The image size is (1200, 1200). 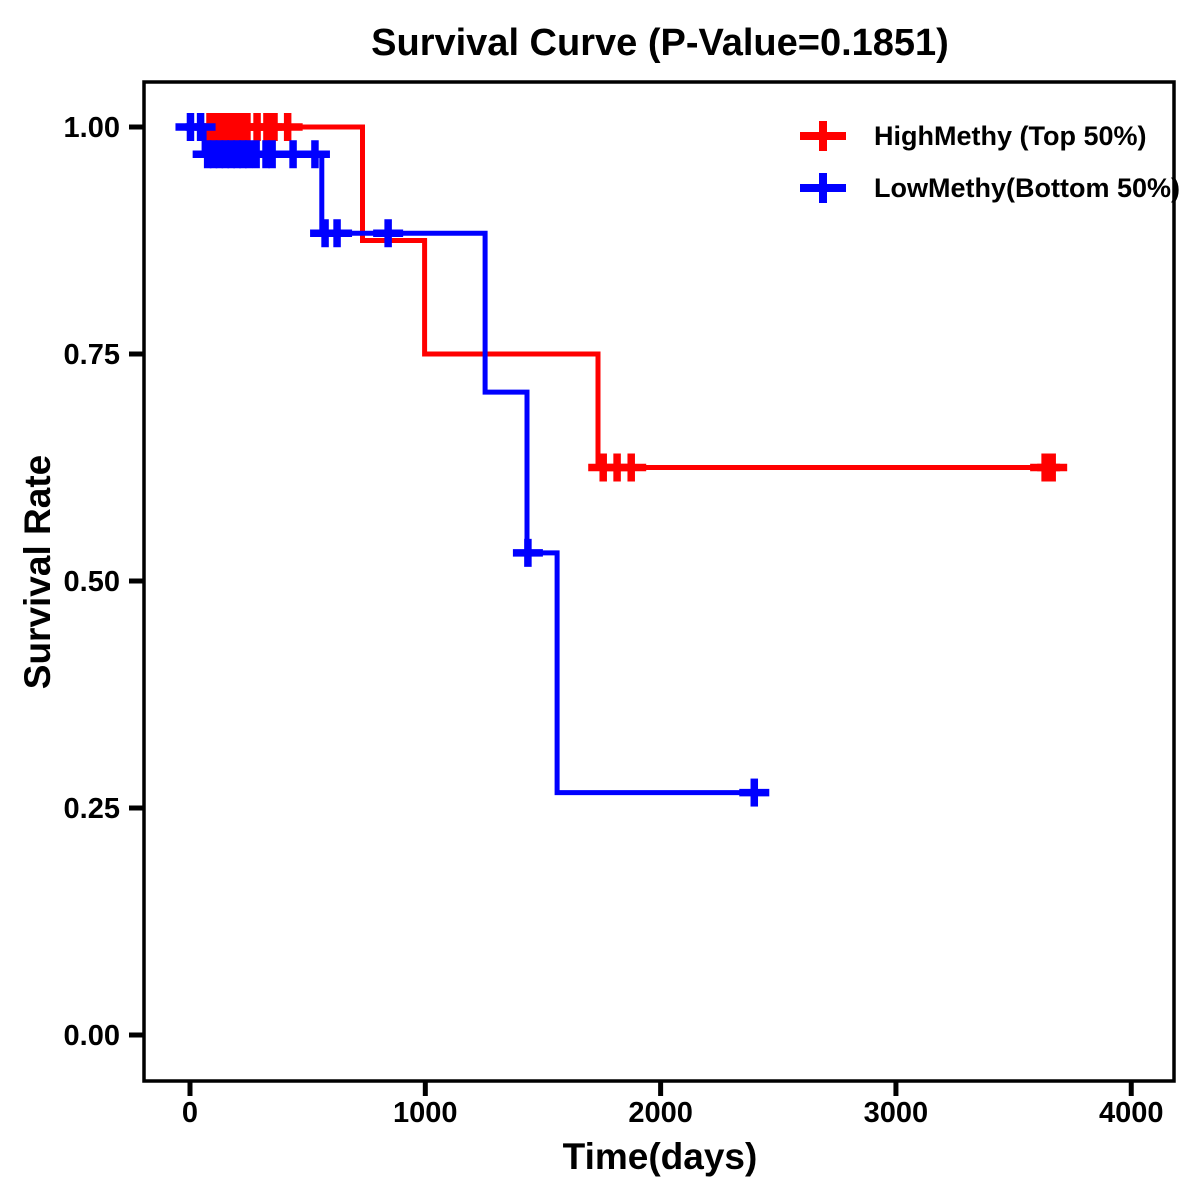 What do you see at coordinates (92, 355) in the screenshot?
I see `y-tick-label: 0.75` at bounding box center [92, 355].